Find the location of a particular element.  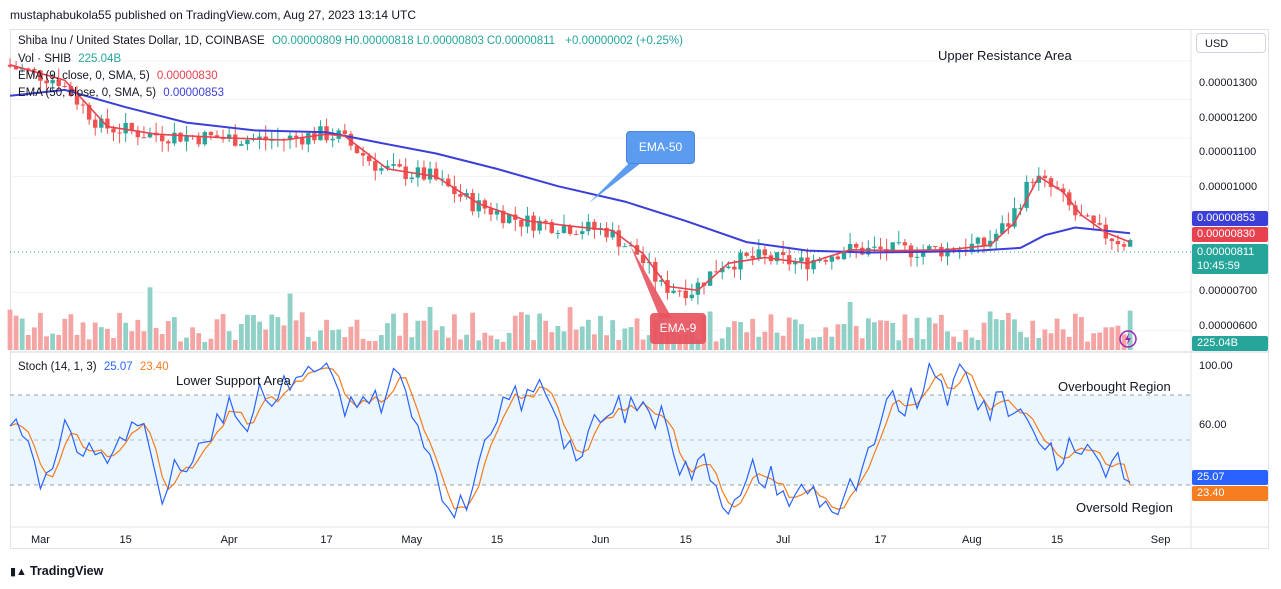

stoch-label: Stoch (14, 1, 3) is located at coordinates (57, 367).